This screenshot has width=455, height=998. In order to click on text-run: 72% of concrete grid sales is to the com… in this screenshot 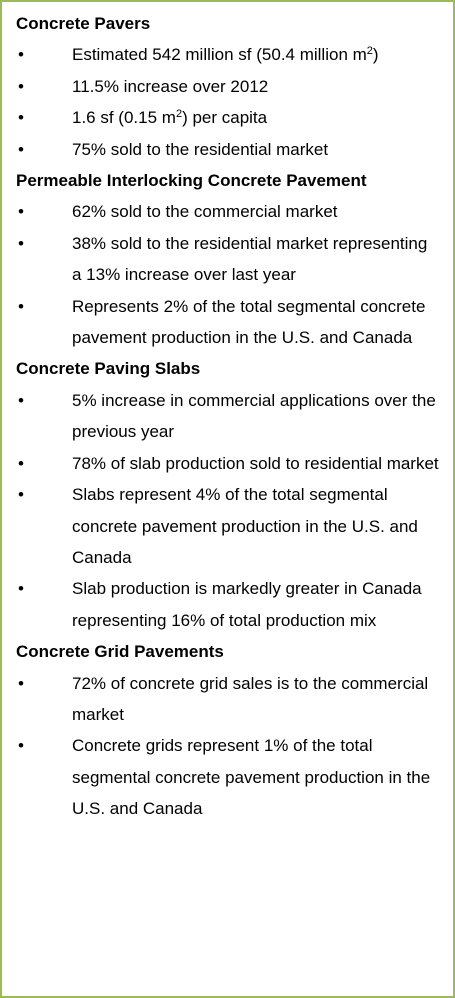, I will do `click(250, 698)`.